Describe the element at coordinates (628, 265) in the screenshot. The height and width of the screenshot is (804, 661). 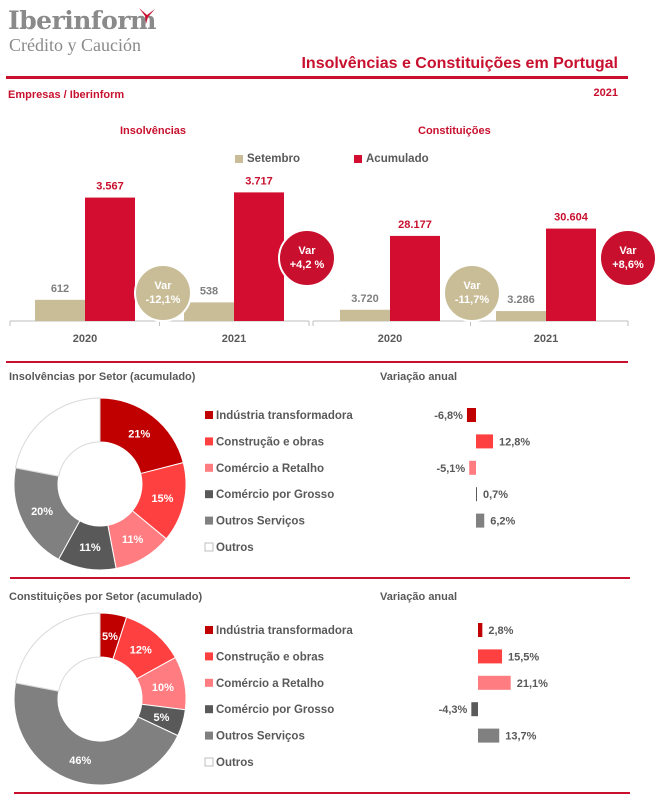
I see `var-value: +8,6%` at that location.